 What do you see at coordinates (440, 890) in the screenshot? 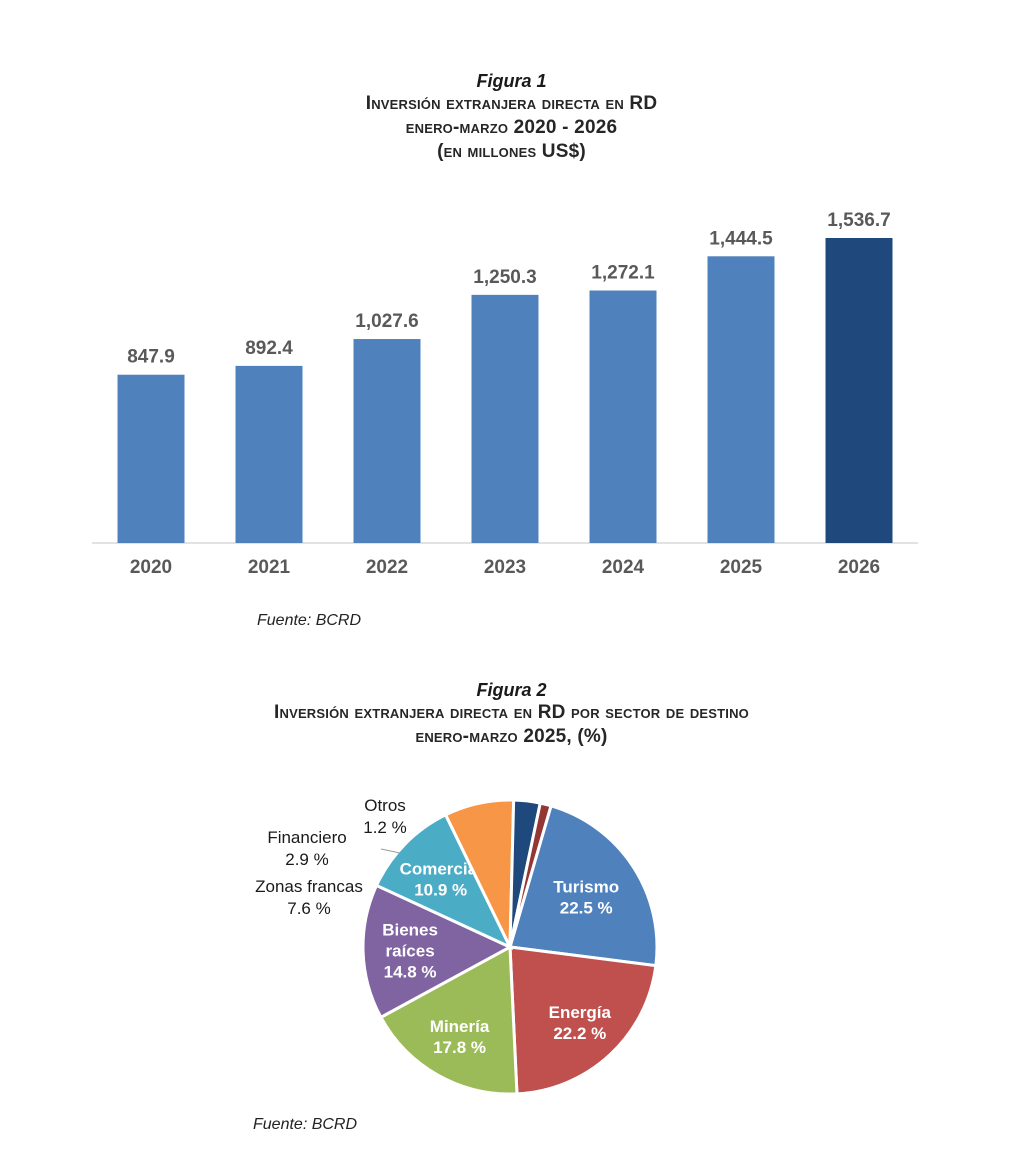
I see `pie-value-label: 10.9 %` at bounding box center [440, 890].